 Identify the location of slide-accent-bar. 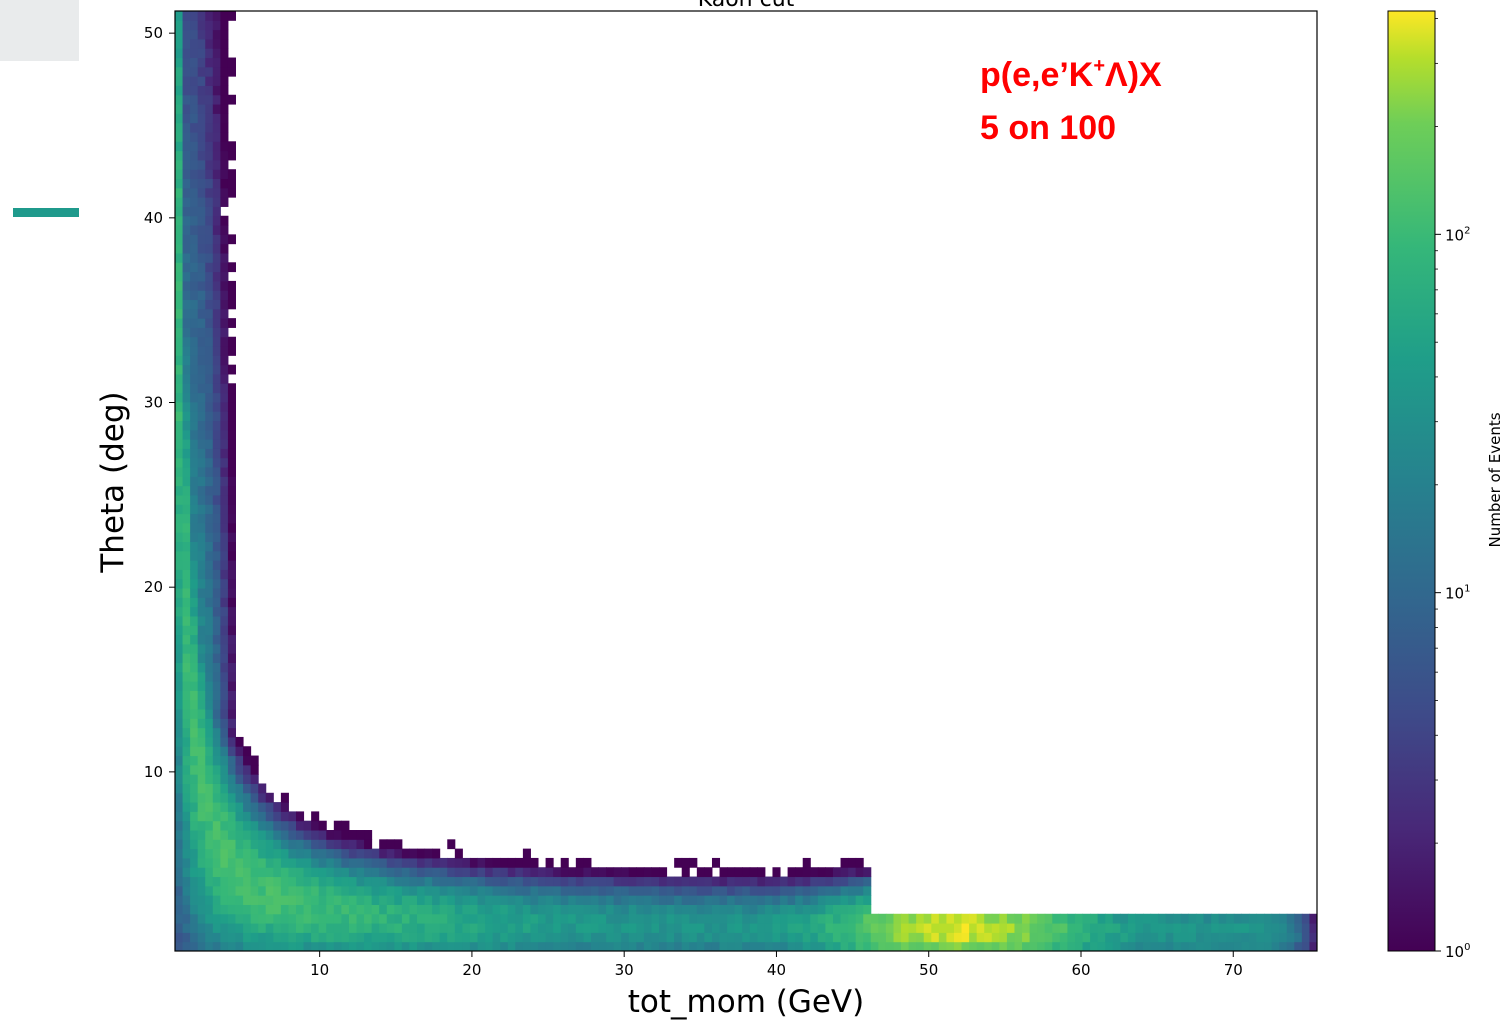
(46, 212).